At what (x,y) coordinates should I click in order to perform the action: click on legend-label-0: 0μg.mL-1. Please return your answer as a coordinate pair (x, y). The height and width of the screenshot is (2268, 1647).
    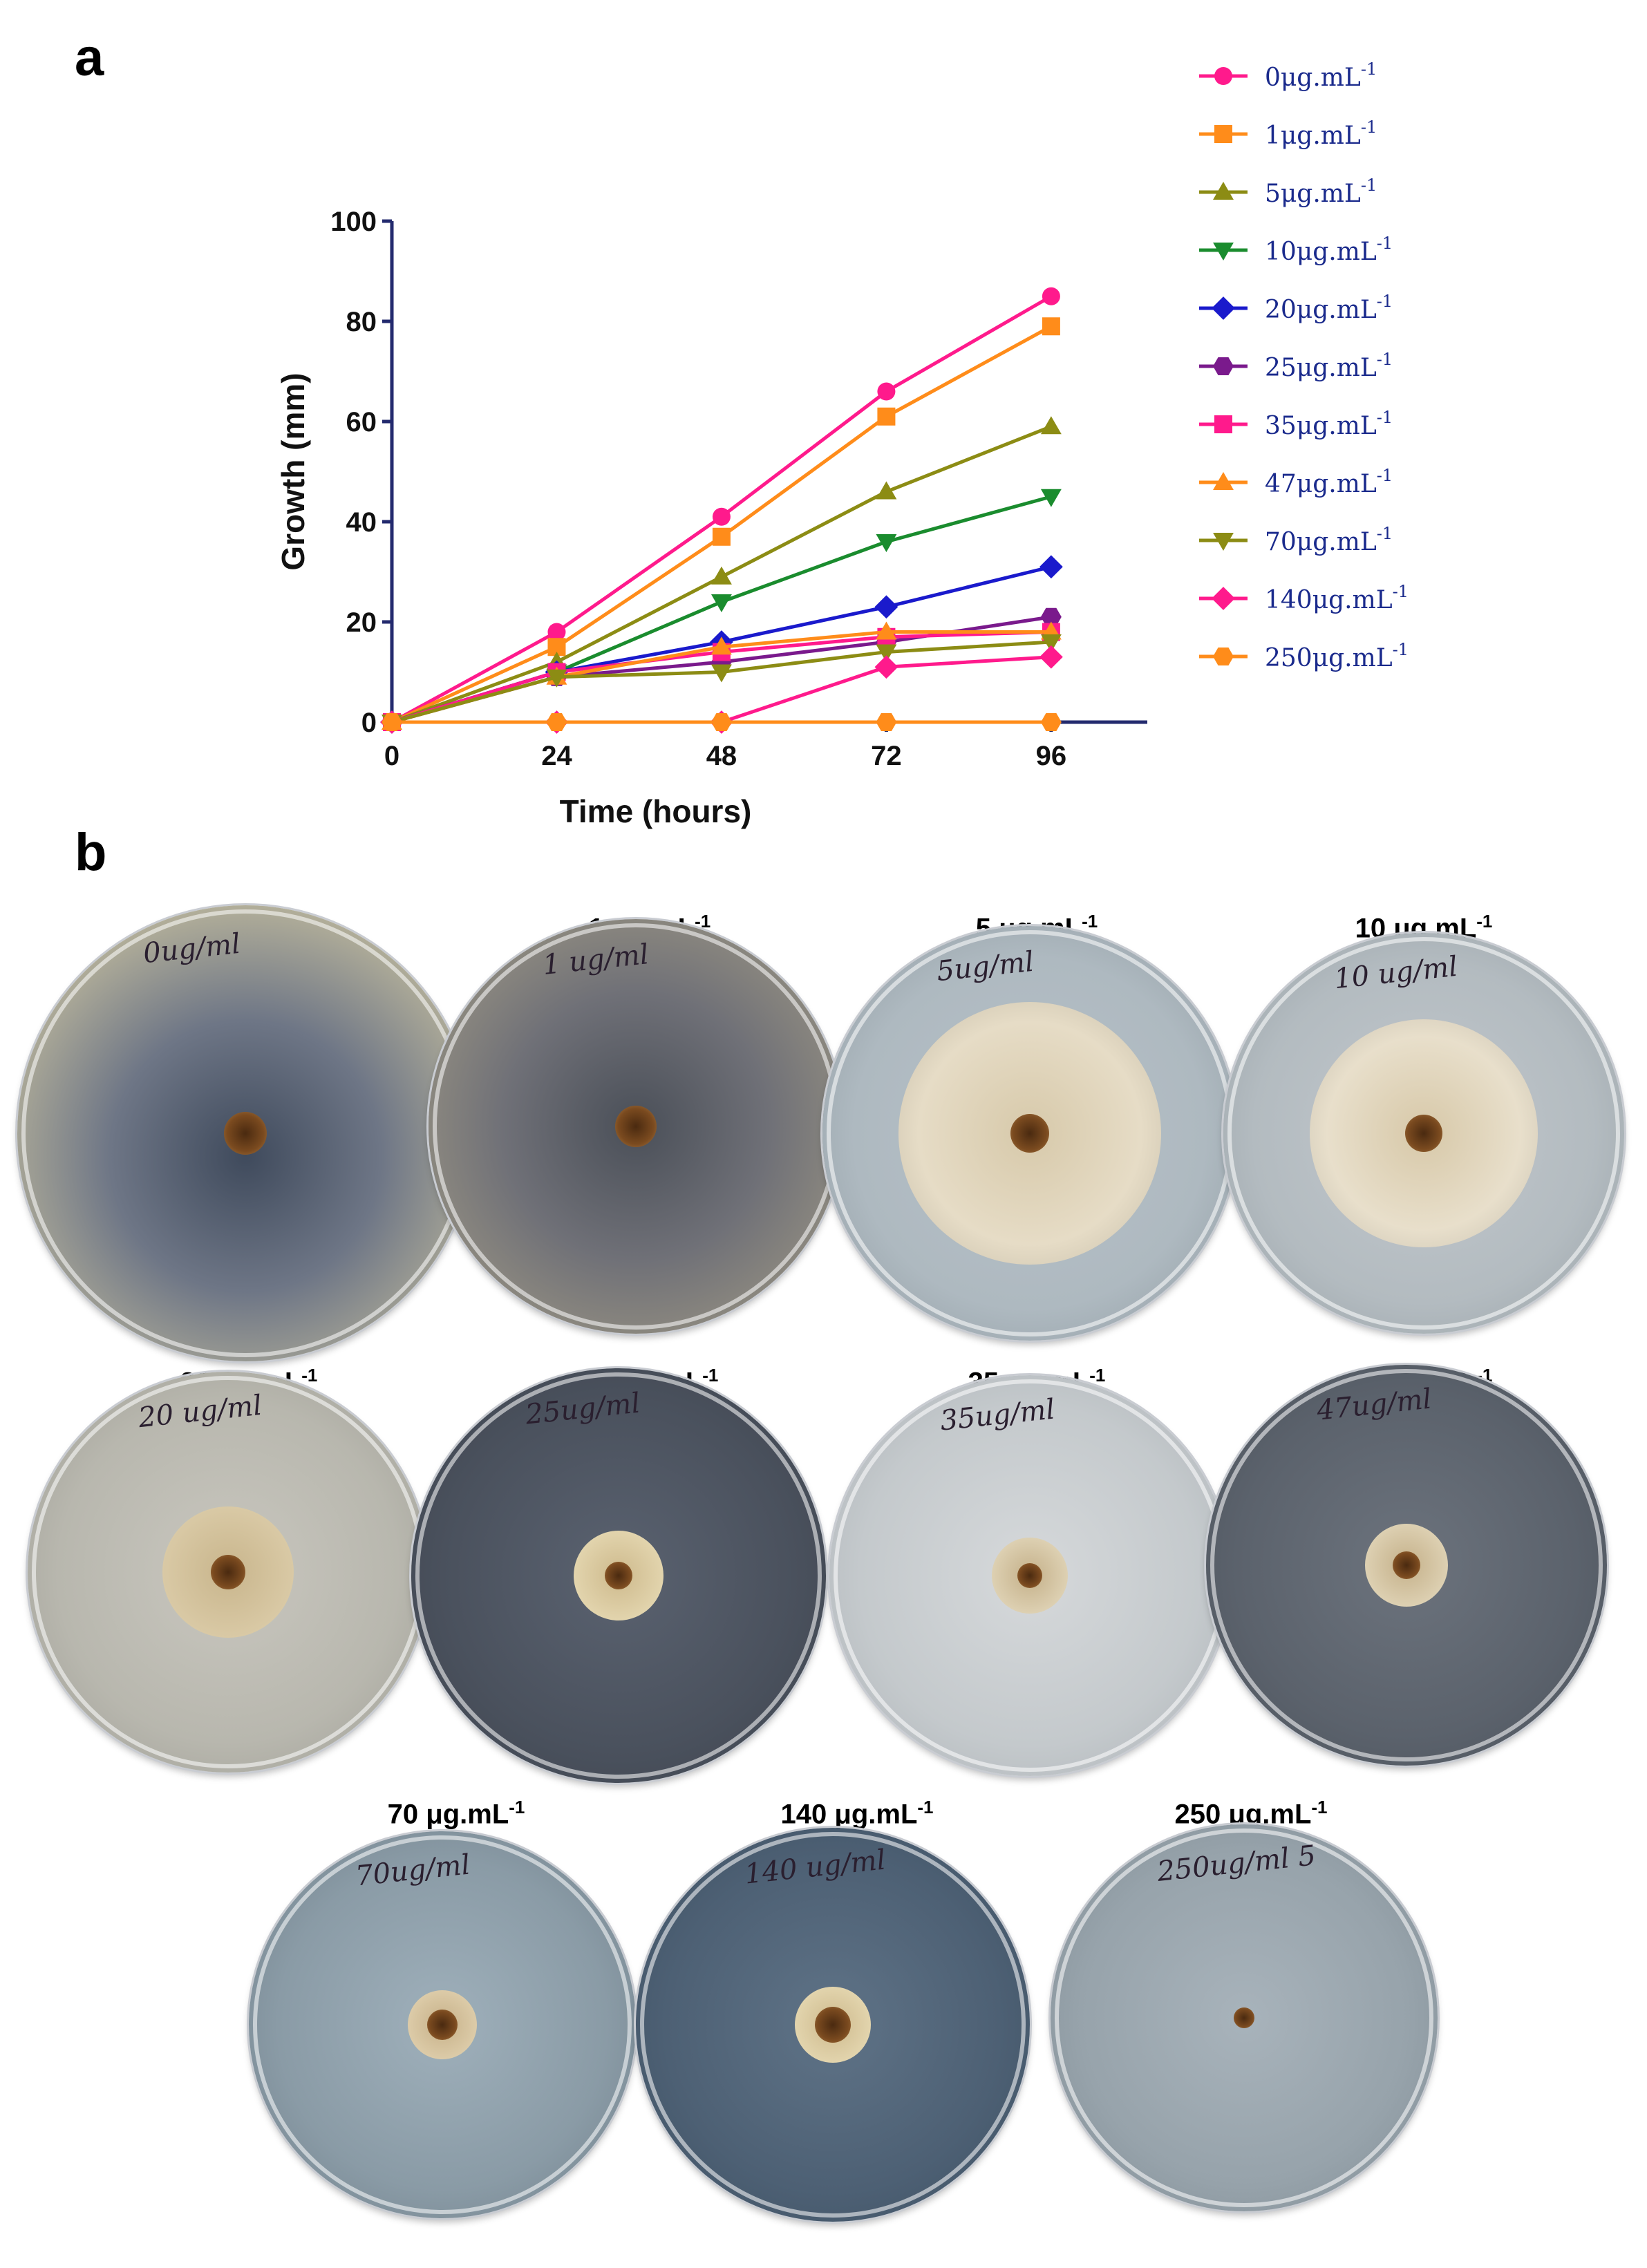
    Looking at the image, I should click on (1321, 75).